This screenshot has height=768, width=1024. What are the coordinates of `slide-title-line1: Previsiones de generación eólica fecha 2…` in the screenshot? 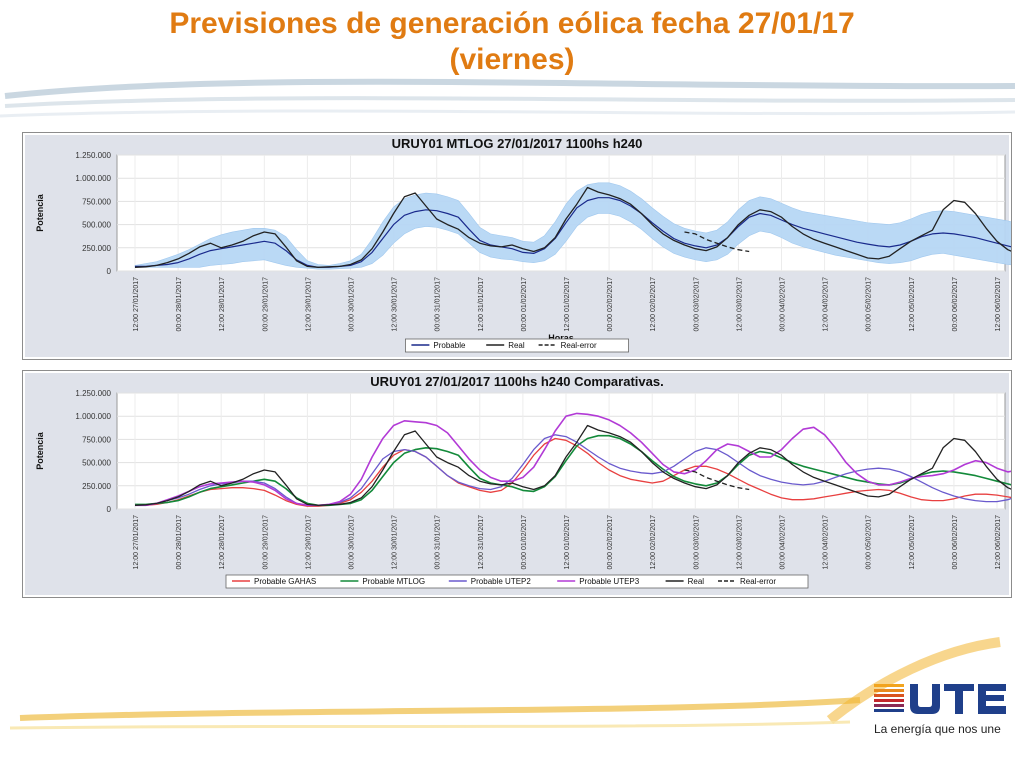 It's located at (512, 23).